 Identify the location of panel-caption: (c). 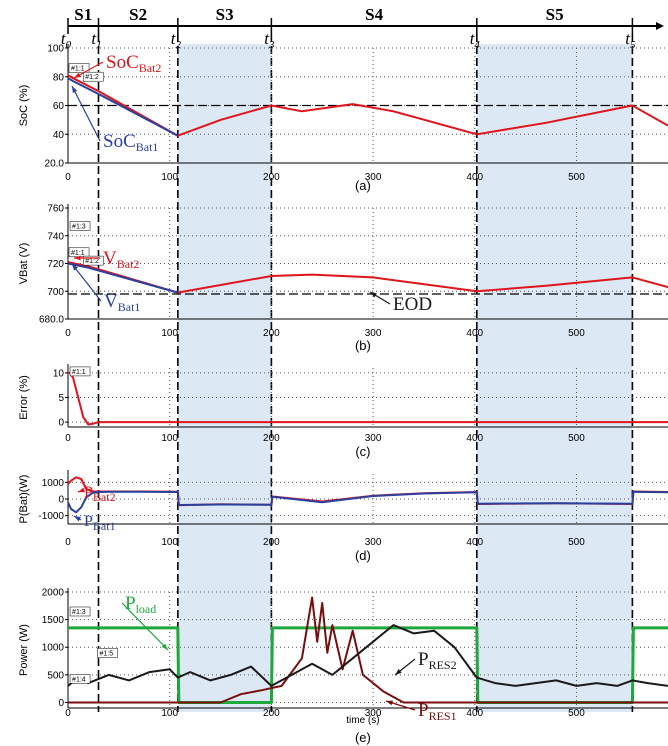
(362, 451).